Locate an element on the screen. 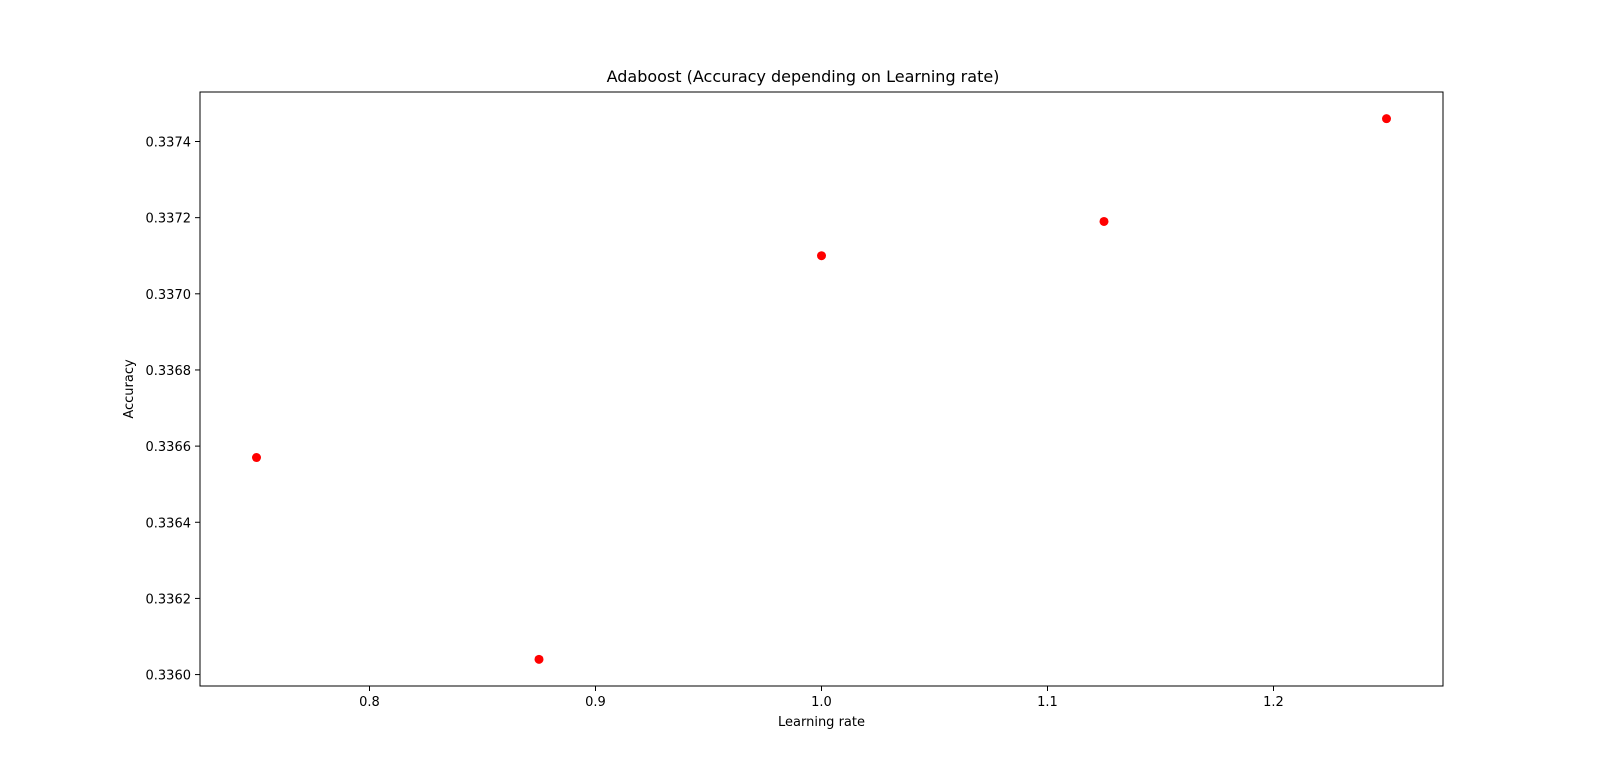 The height and width of the screenshot is (769, 1600). y-tick-label: 0.3366 is located at coordinates (169, 447).